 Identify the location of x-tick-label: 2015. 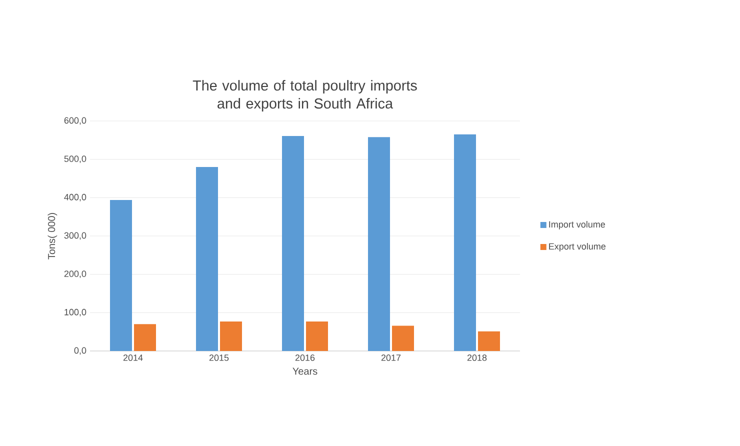
(219, 357).